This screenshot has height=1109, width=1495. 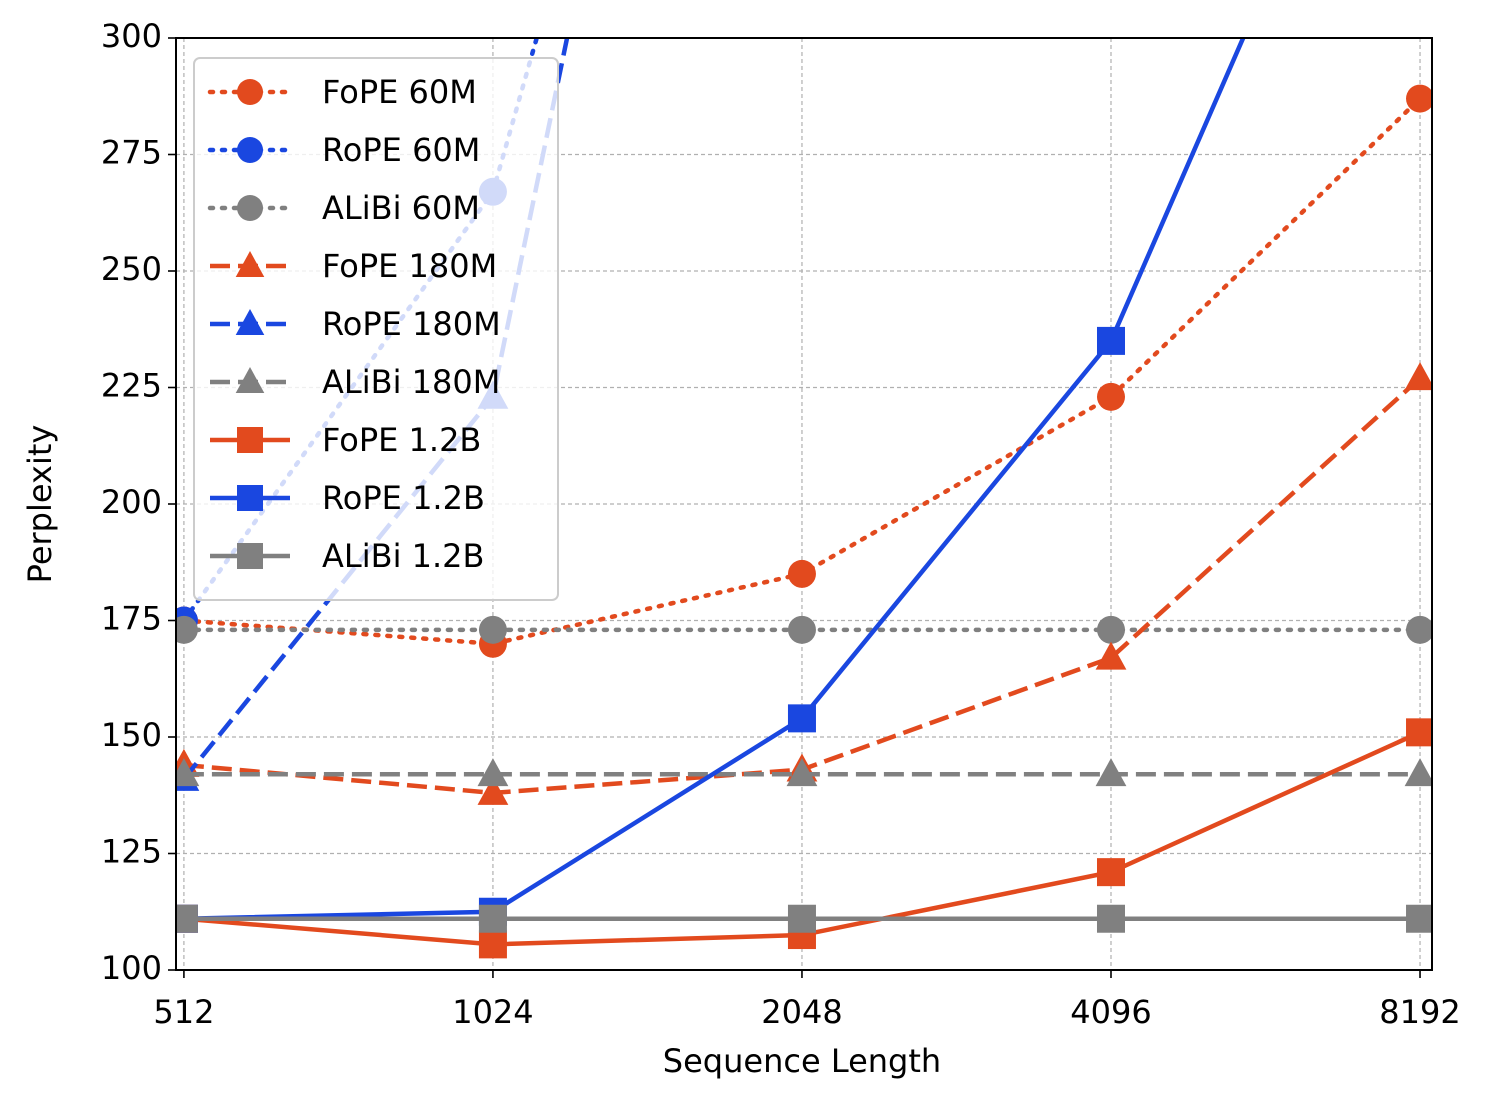 What do you see at coordinates (492, 1012) in the screenshot?
I see `x-tick-label: 1024` at bounding box center [492, 1012].